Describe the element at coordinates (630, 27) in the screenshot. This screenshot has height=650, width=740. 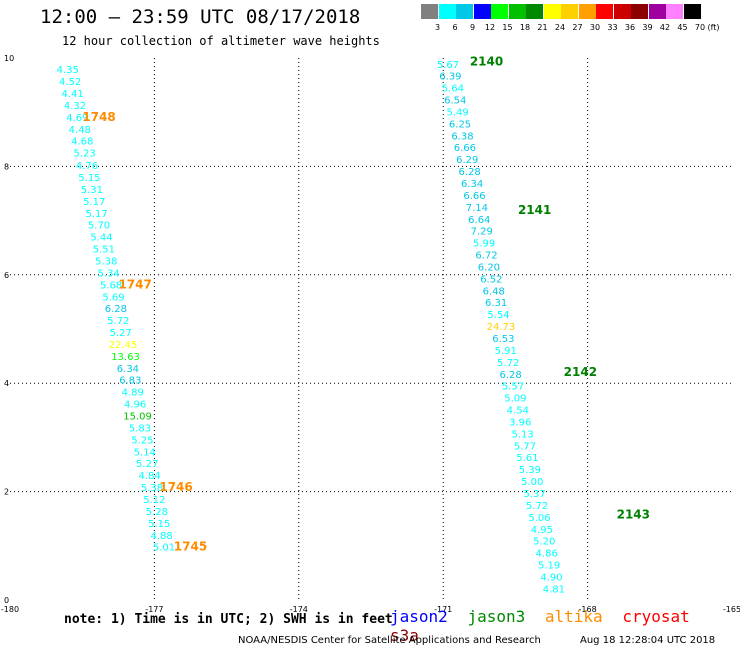
I see `colorbar-label: 36` at that location.